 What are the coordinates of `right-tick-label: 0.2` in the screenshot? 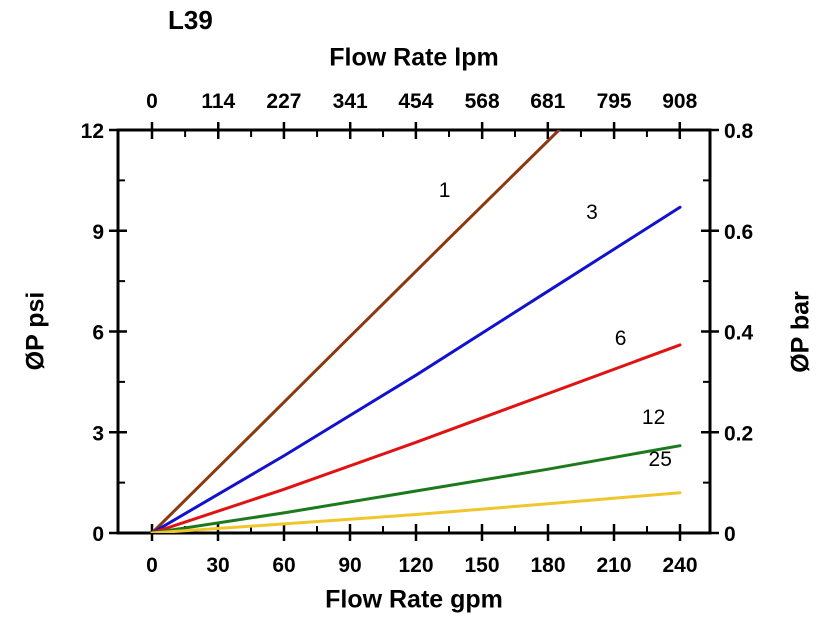 It's located at (738, 433).